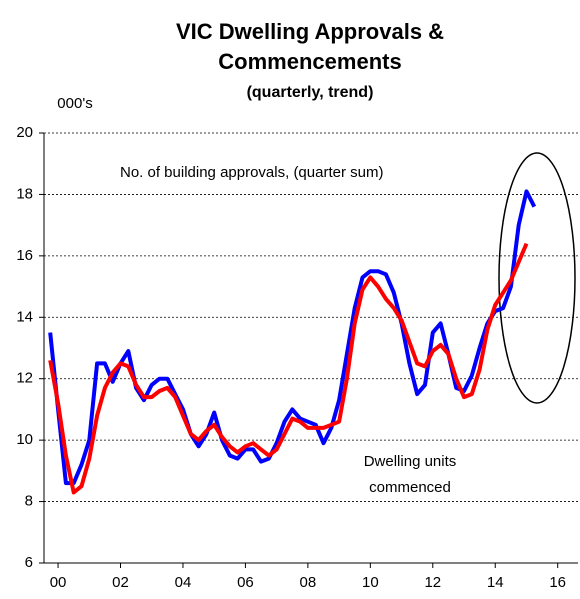 The height and width of the screenshot is (599, 580). What do you see at coordinates (310, 92) in the screenshot?
I see `chart-subtitle: (quarterly, trend)` at bounding box center [310, 92].